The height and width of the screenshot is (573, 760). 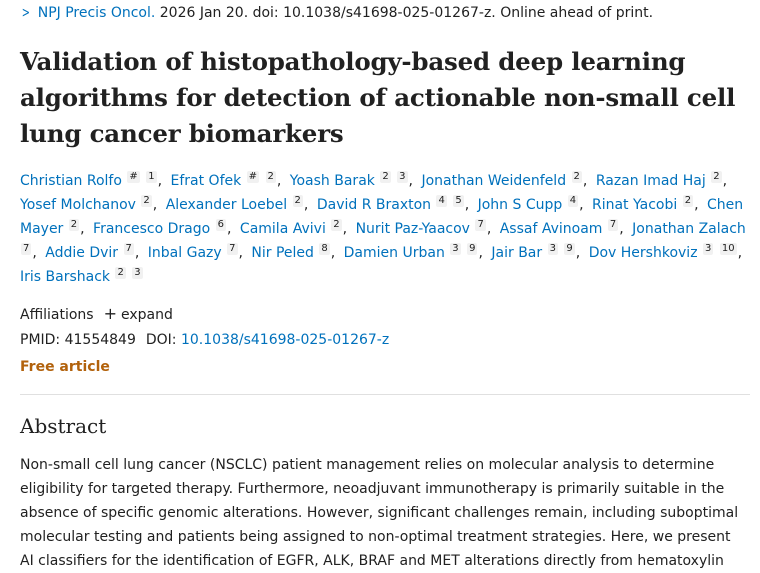 What do you see at coordinates (147, 315) in the screenshot?
I see `expand-link: expand` at bounding box center [147, 315].